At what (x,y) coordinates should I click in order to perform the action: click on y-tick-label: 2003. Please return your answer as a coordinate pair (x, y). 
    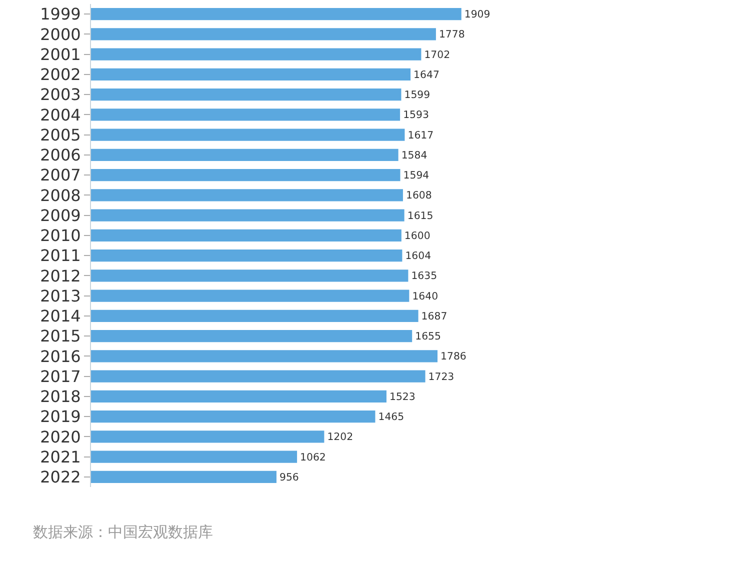
    Looking at the image, I should click on (60, 94).